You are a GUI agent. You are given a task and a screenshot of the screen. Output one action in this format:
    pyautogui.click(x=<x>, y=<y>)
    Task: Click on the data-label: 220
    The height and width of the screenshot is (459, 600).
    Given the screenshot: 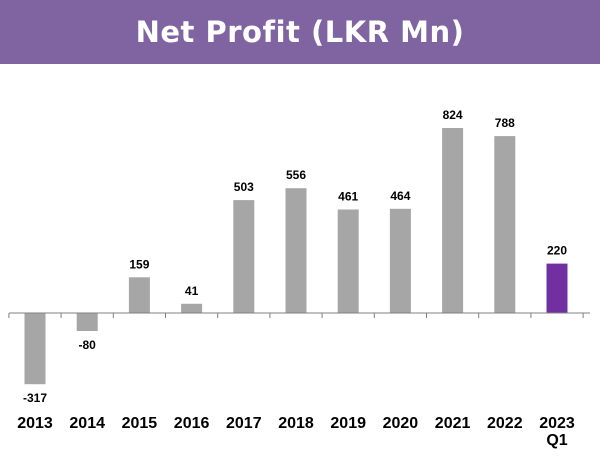 What is the action you would take?
    pyautogui.click(x=557, y=251)
    